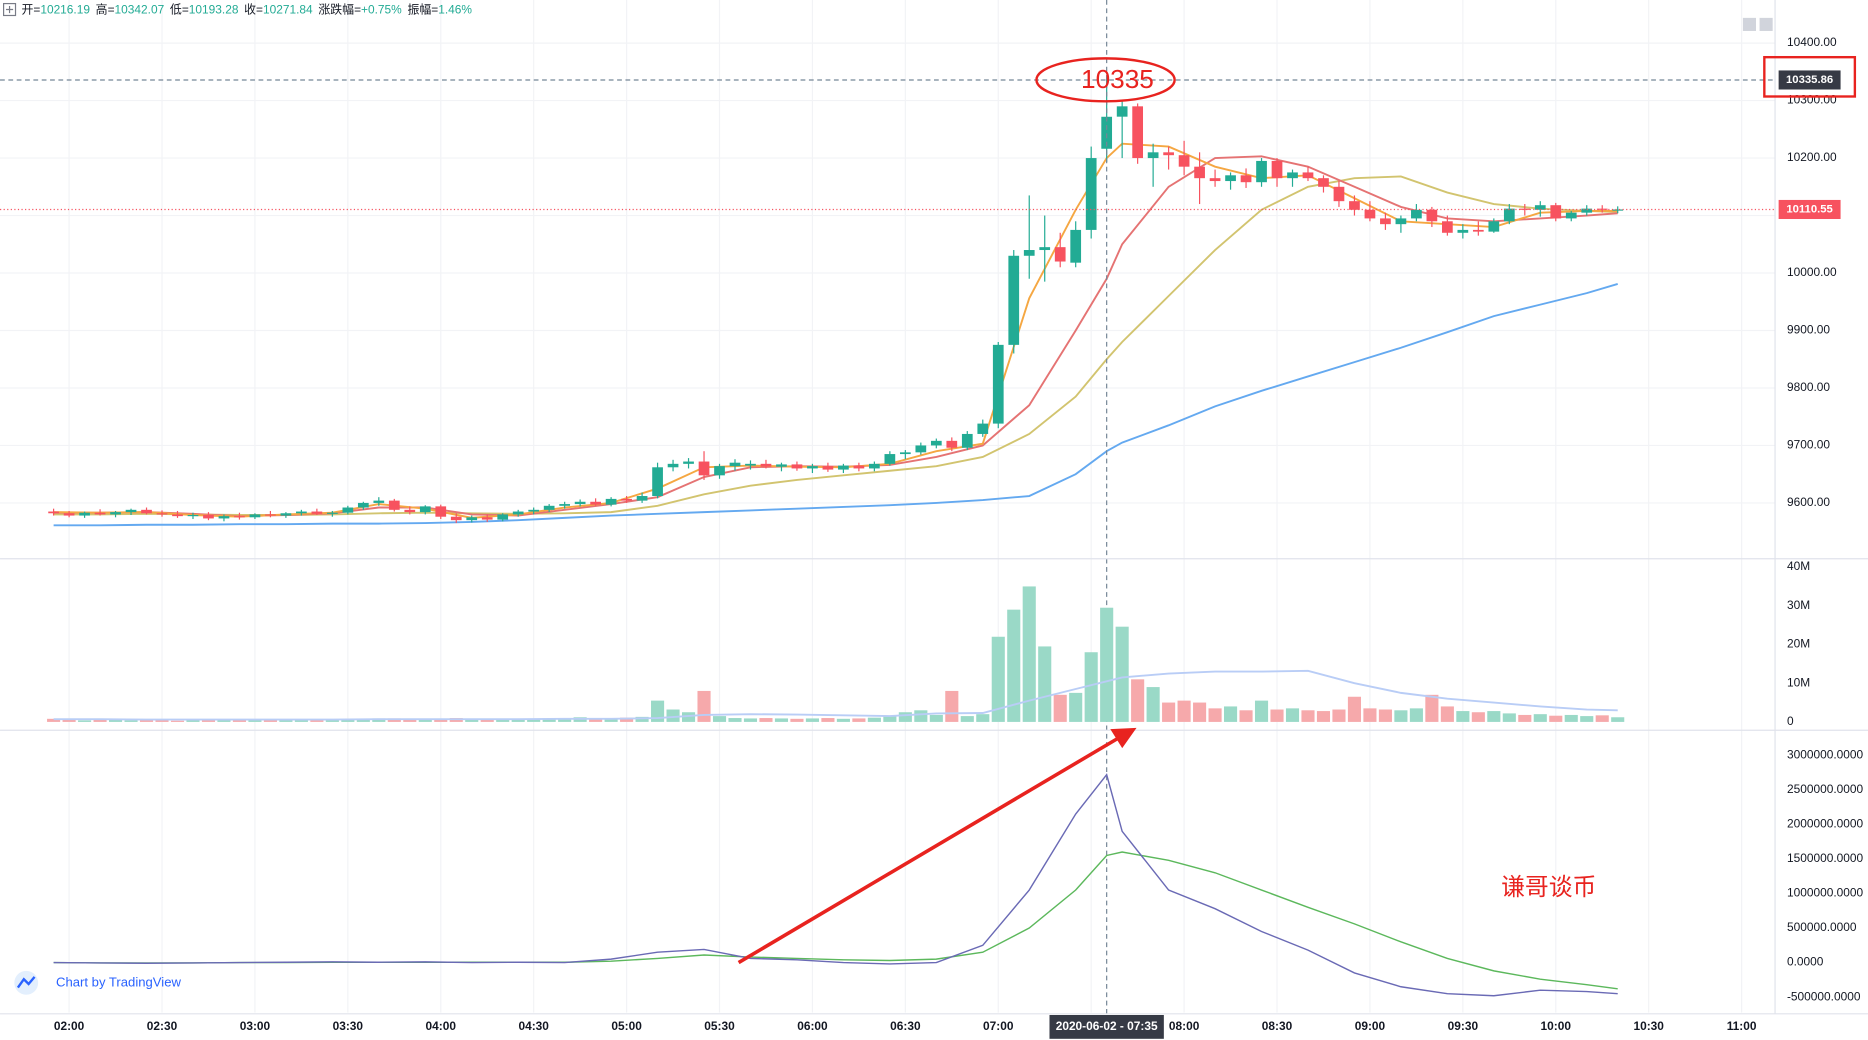 The height and width of the screenshot is (1040, 1868). What do you see at coordinates (441, 1026) in the screenshot?
I see `x-tick-label: 04:00` at bounding box center [441, 1026].